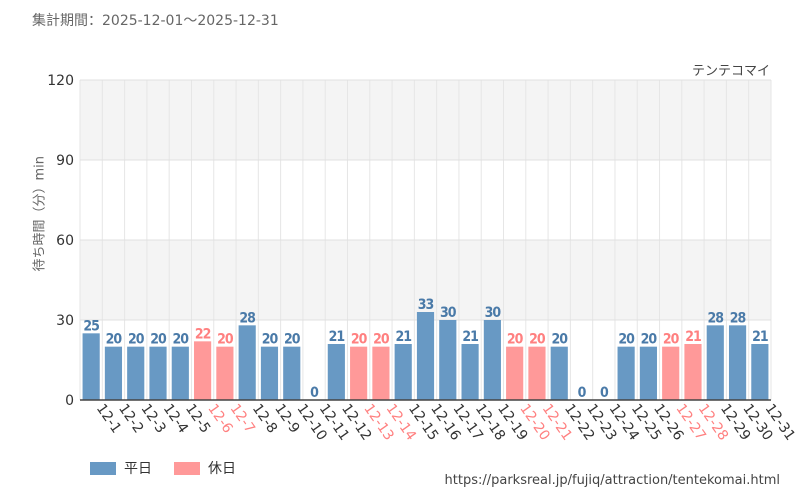  I want to click on legend-swatch-holiday, so click(187, 468).